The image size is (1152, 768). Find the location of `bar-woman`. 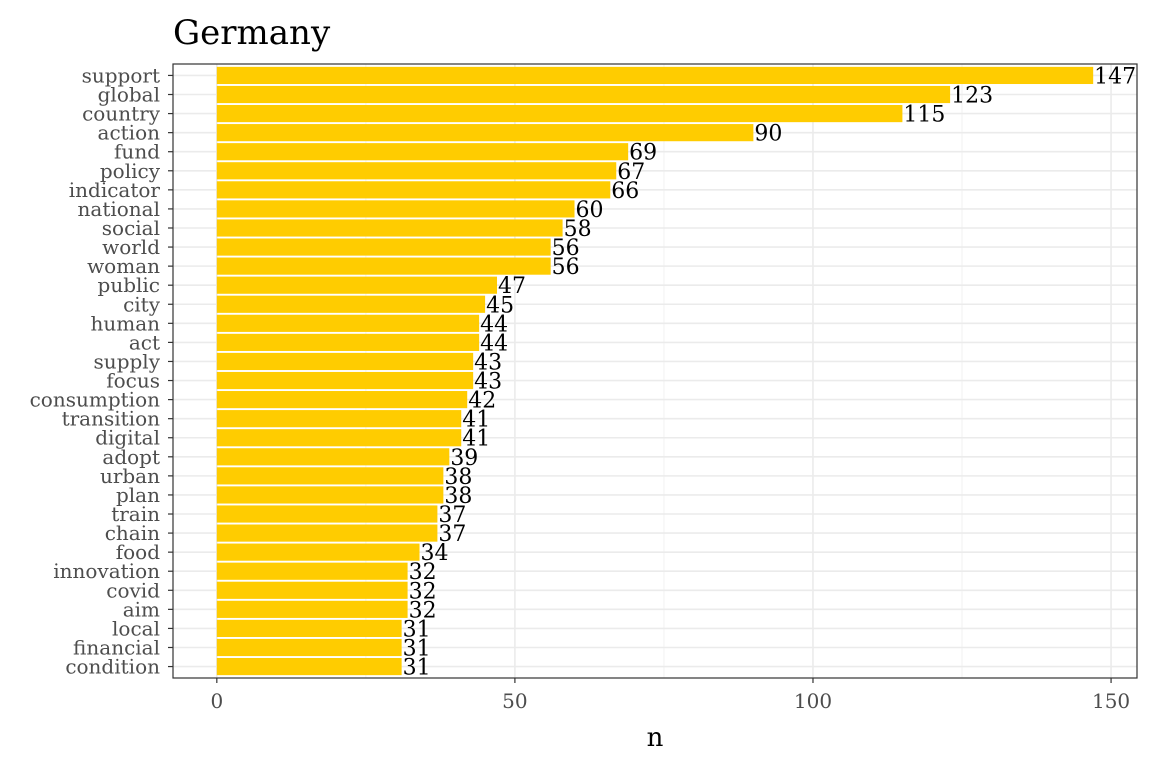

bar-woman is located at coordinates (383, 266).